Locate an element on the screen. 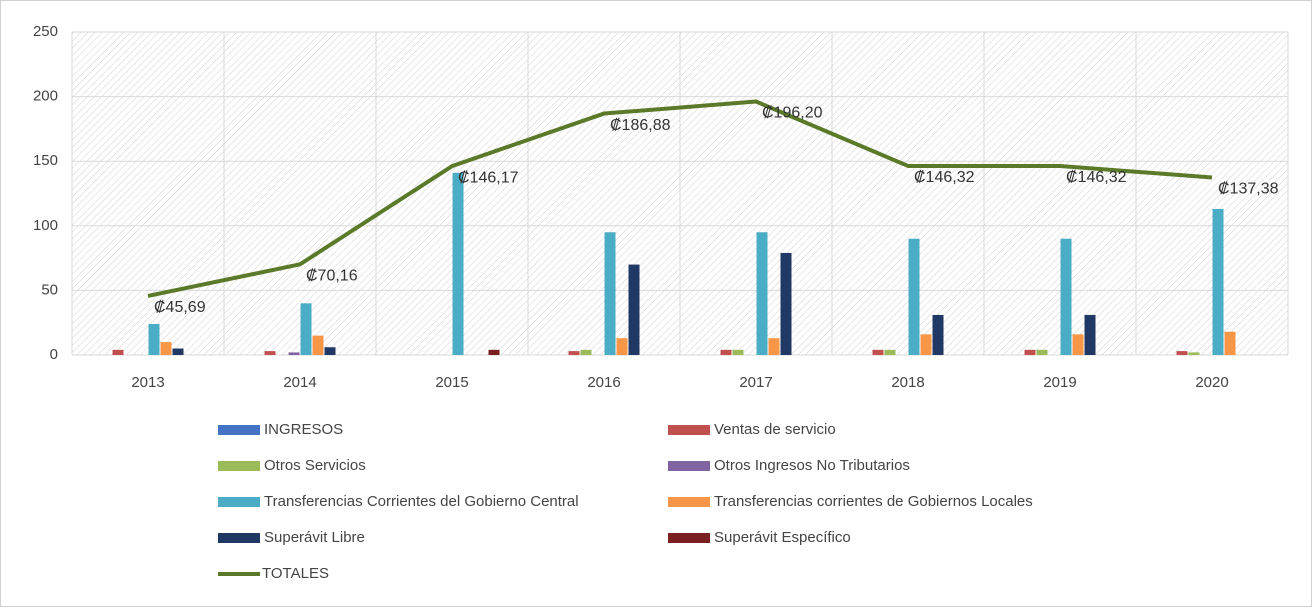 The height and width of the screenshot is (608, 1313). x-tick-label: 2014 is located at coordinates (299, 382).